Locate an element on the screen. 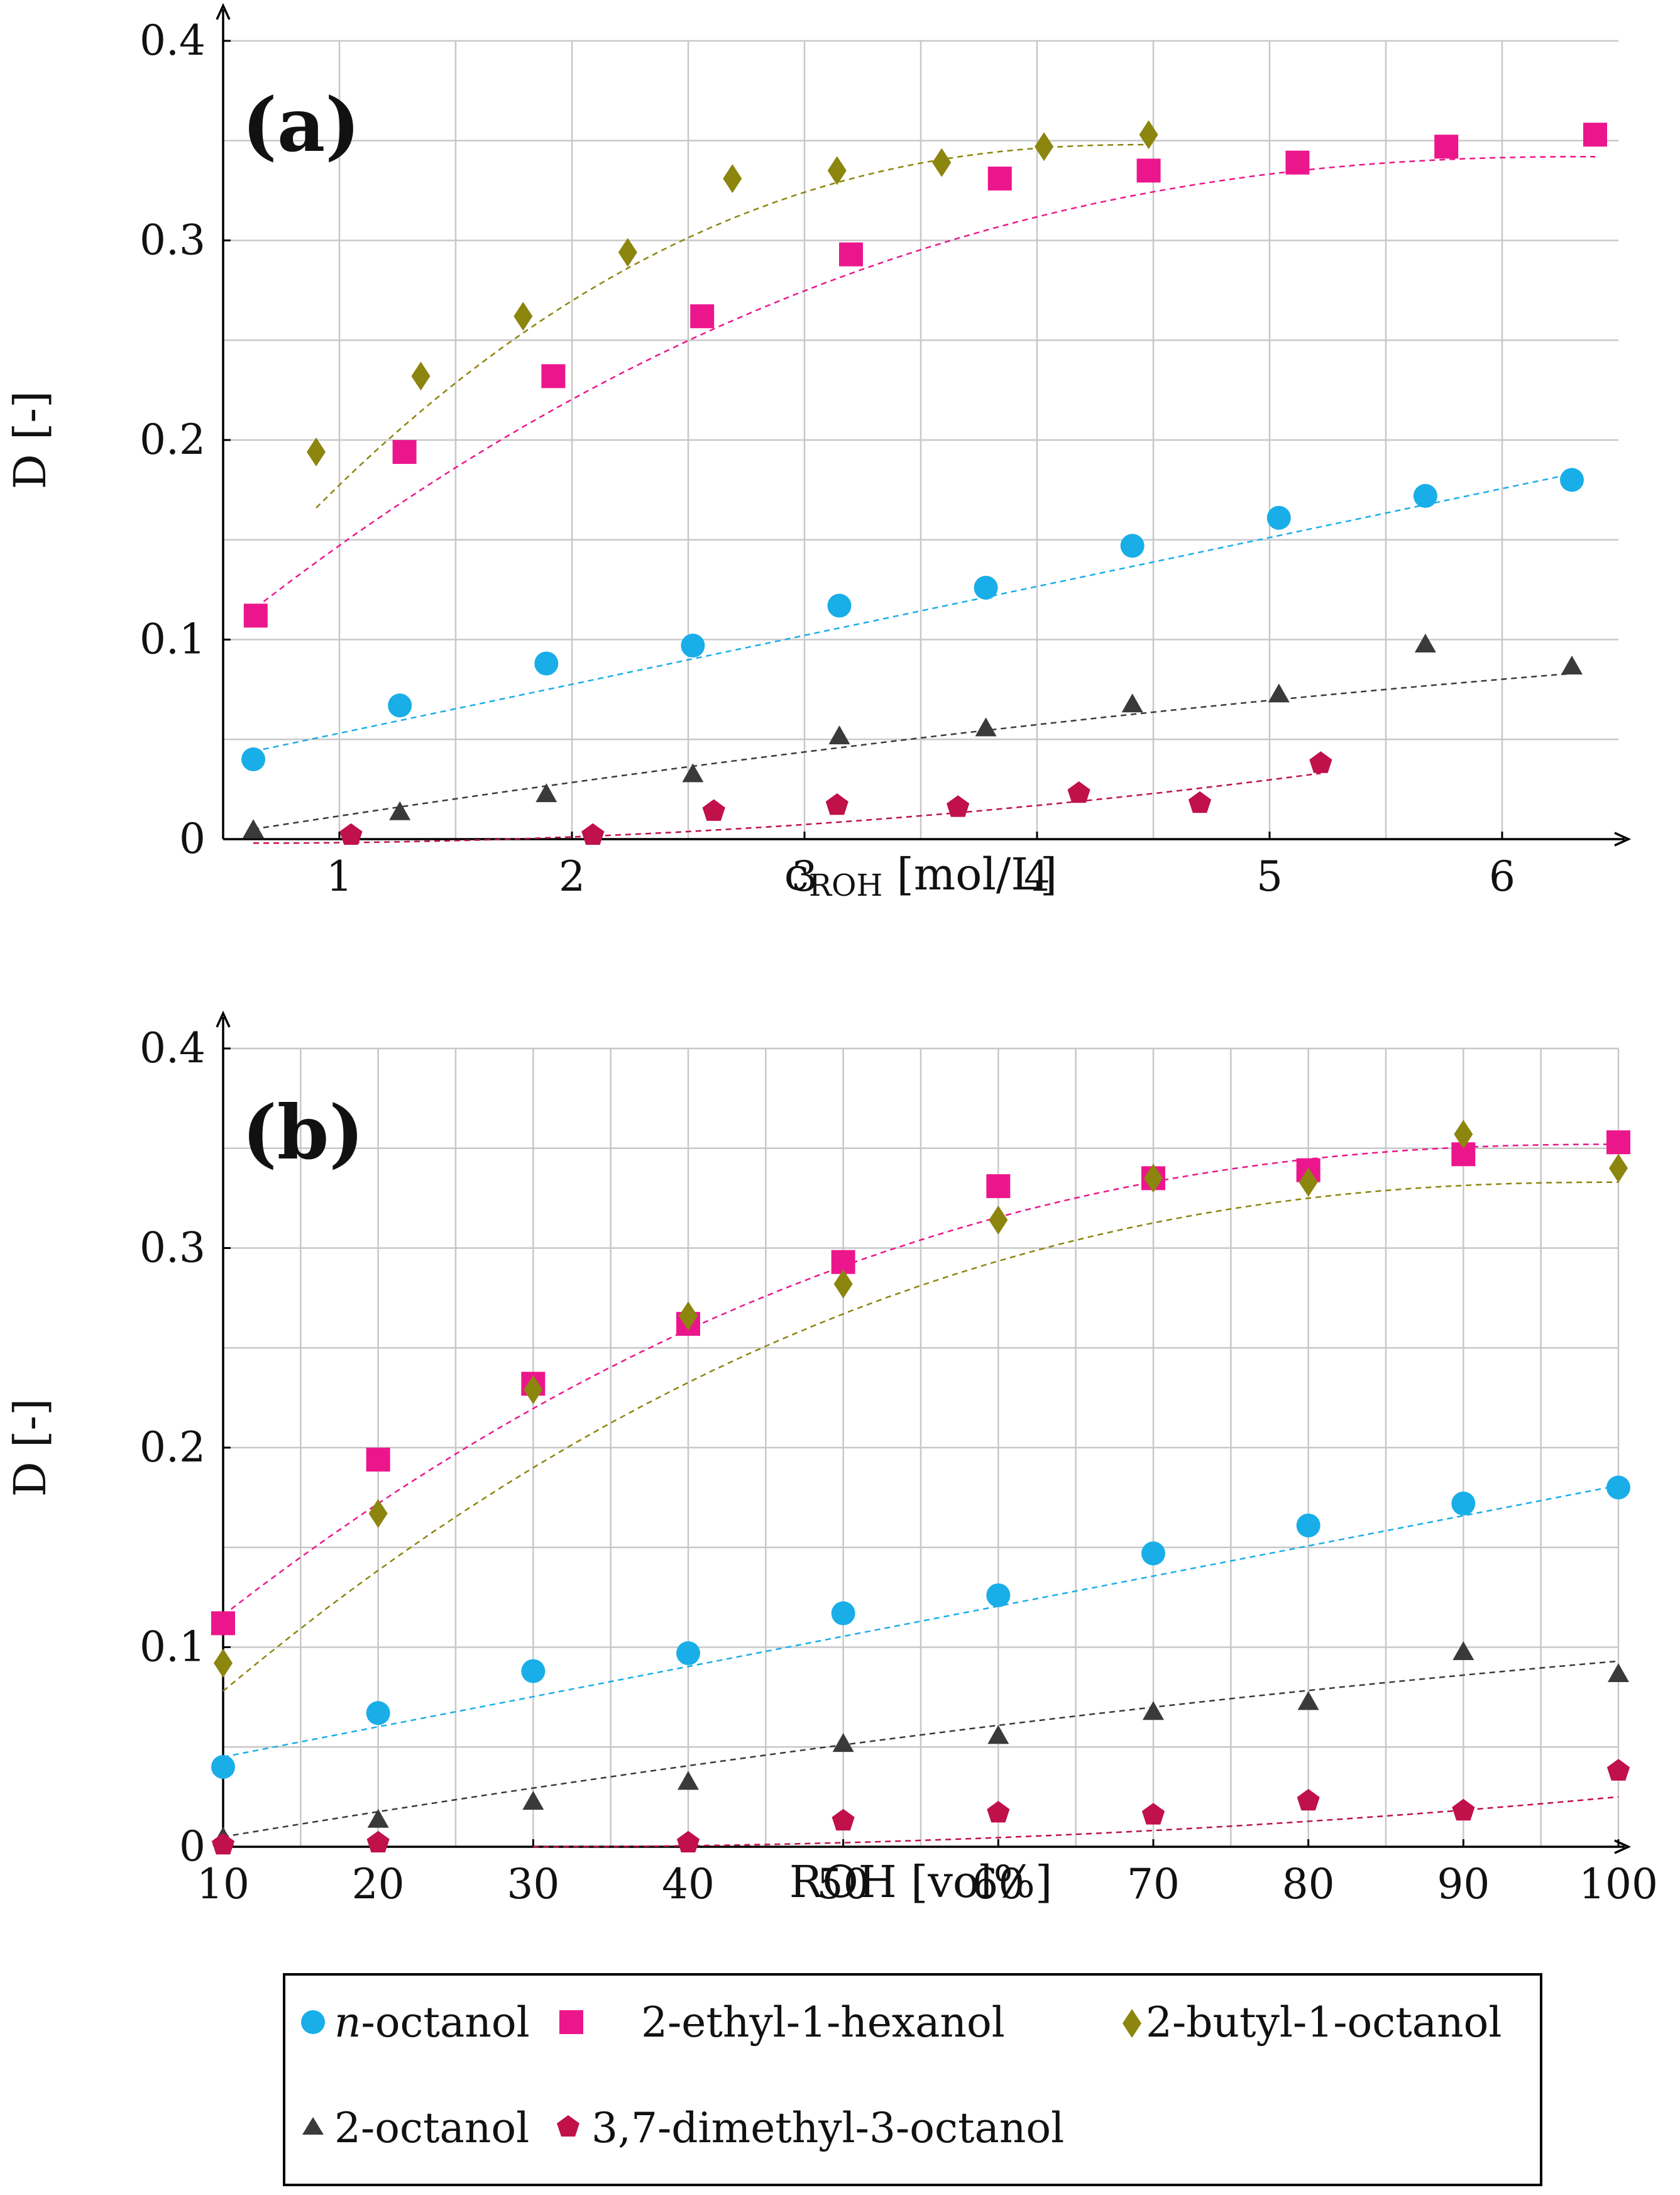 Image resolution: width=1680 pixels, height=2195 pixels. y-tick-label: 0.1 is located at coordinates (173, 639).